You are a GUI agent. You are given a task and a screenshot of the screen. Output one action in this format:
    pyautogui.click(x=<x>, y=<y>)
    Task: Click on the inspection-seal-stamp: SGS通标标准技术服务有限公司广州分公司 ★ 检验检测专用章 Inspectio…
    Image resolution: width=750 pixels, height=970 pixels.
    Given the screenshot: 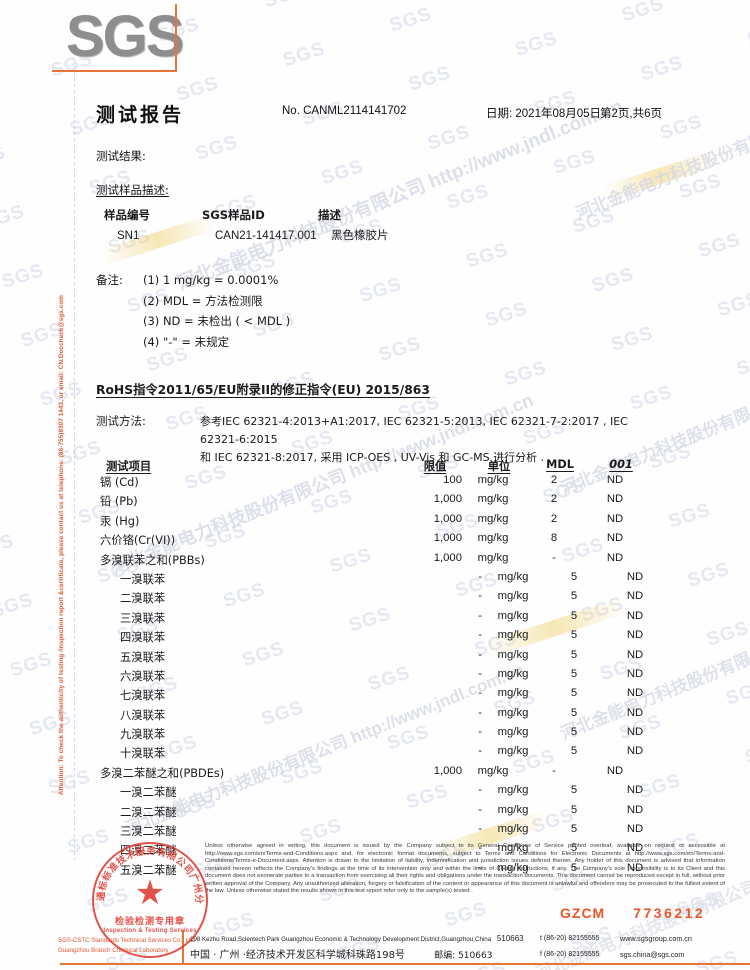 What is the action you would take?
    pyautogui.click(x=150, y=900)
    